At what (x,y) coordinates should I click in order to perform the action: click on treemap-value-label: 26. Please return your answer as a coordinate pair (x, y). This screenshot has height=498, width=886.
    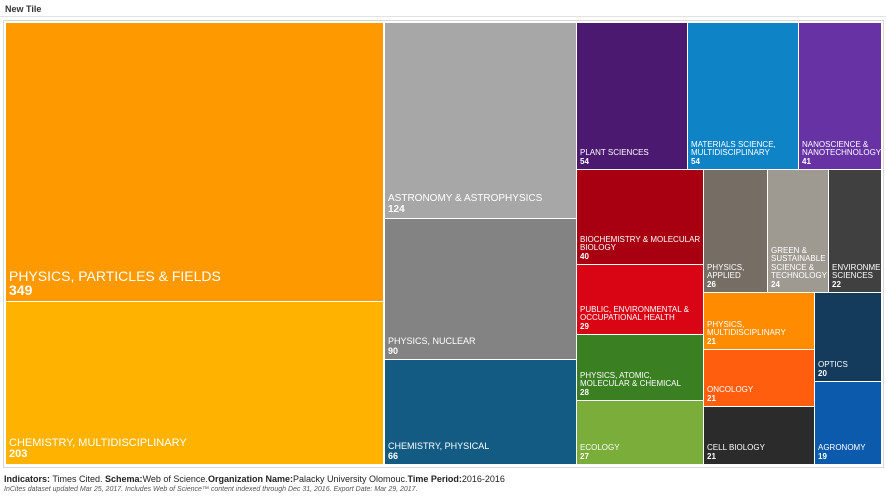
    Looking at the image, I should click on (711, 284).